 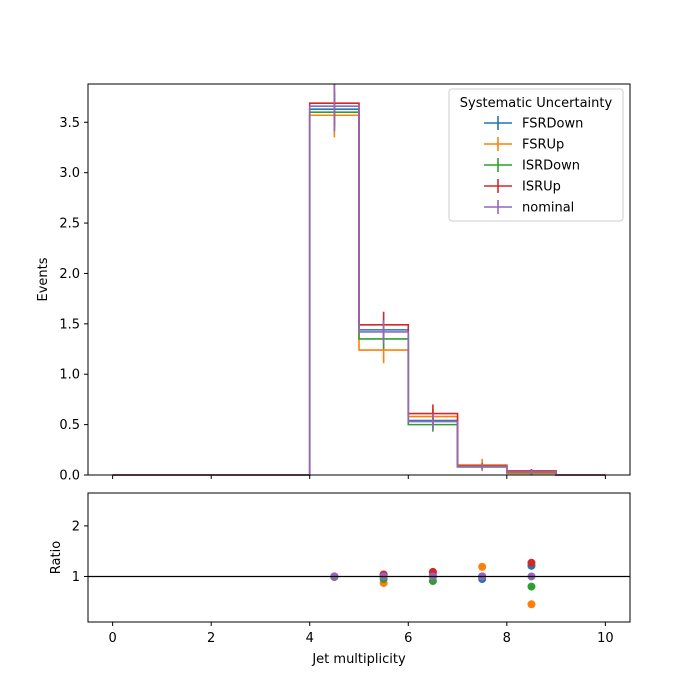 What do you see at coordinates (69, 425) in the screenshot?
I see `y-tick-label: 0.5` at bounding box center [69, 425].